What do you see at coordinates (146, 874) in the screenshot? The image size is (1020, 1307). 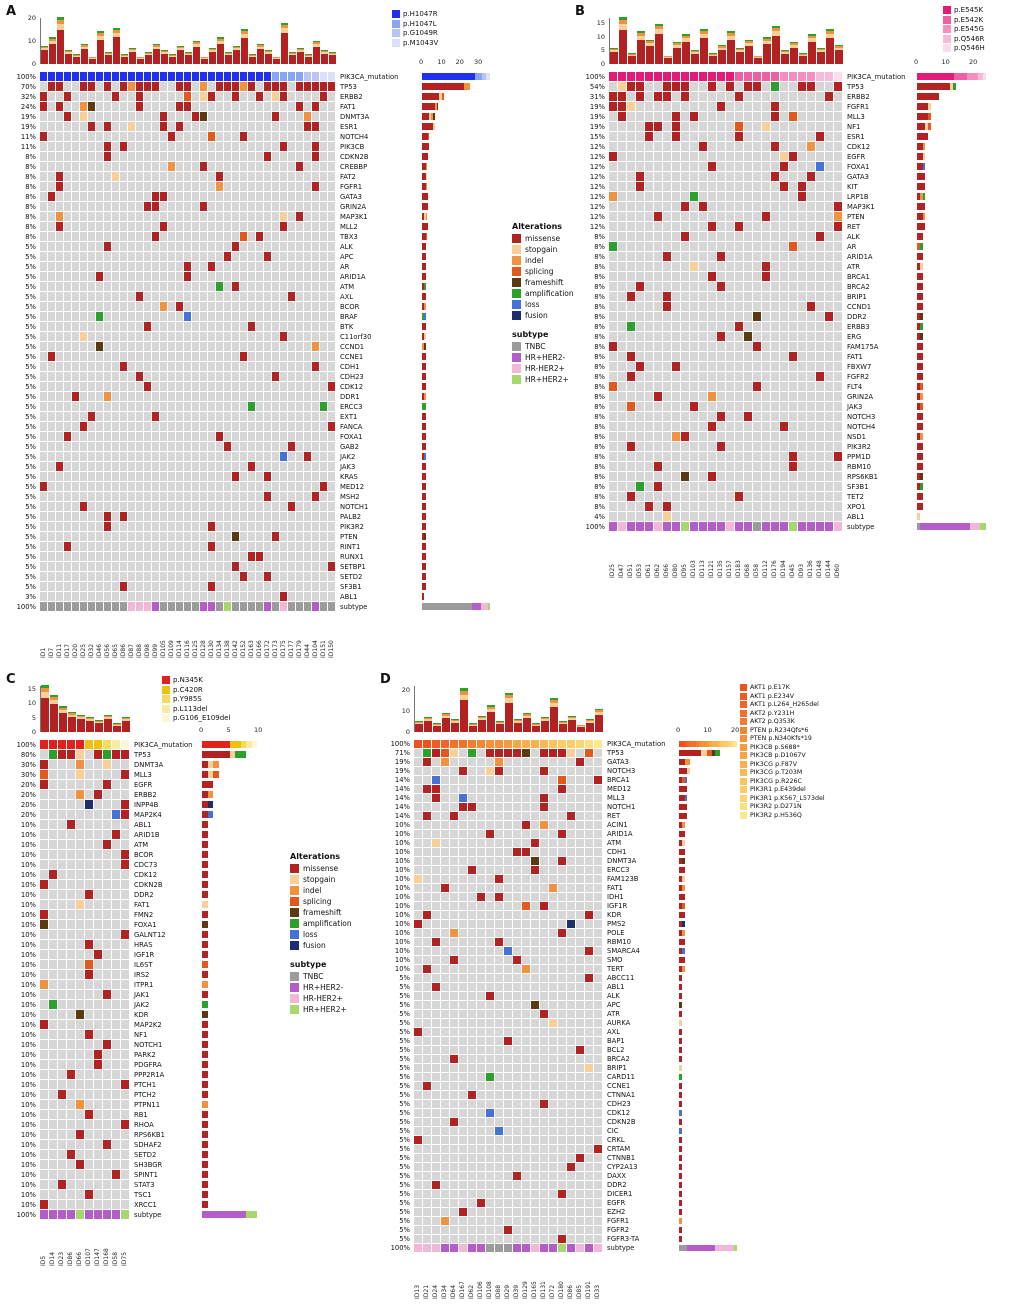 I see `gene-label: CDK12` at bounding box center [146, 874].